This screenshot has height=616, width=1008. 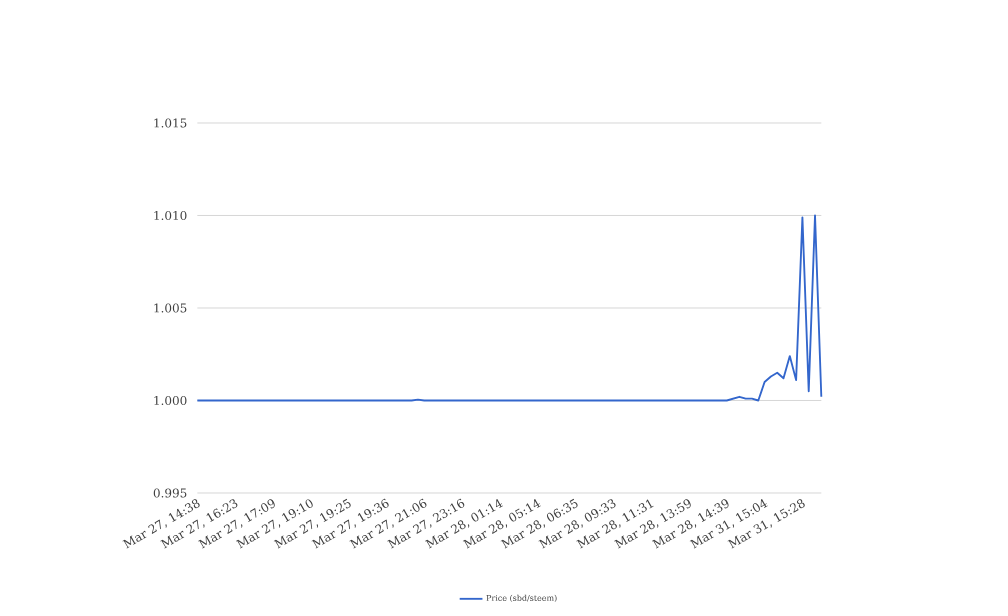 I want to click on y-tick-label: 1.005, so click(x=170, y=308).